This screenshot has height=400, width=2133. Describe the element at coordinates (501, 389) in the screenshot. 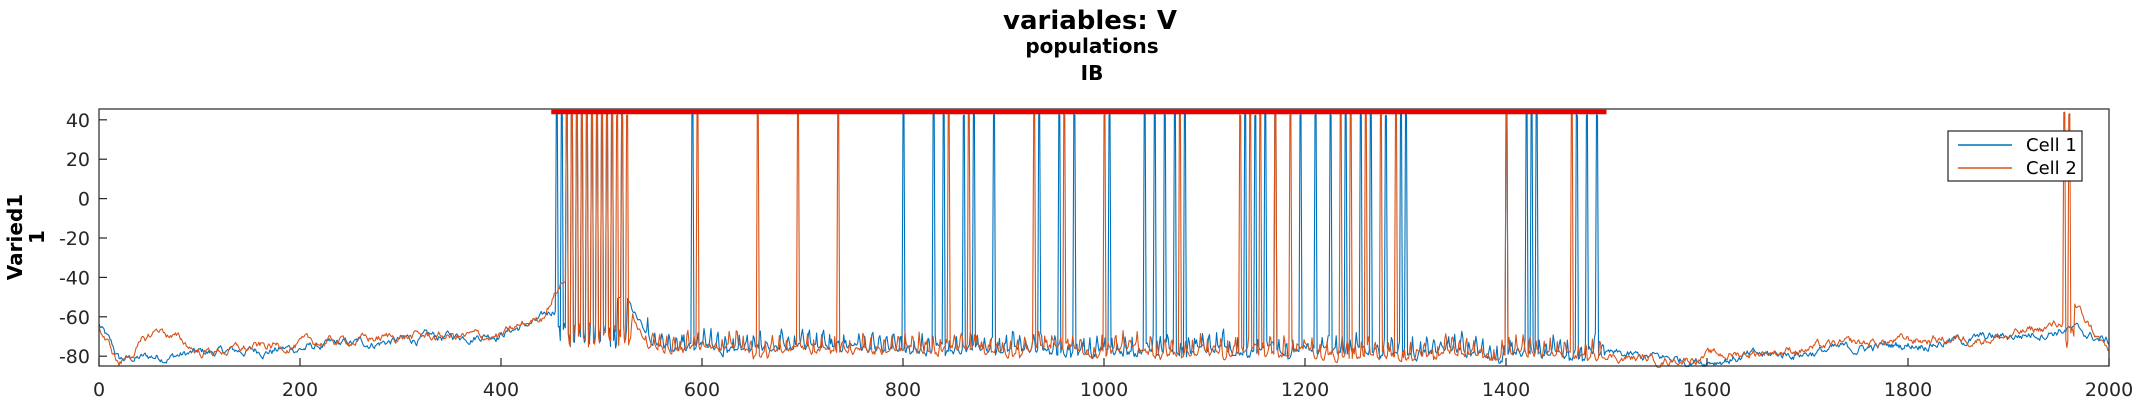

I see `x-tick-label: 400` at that location.